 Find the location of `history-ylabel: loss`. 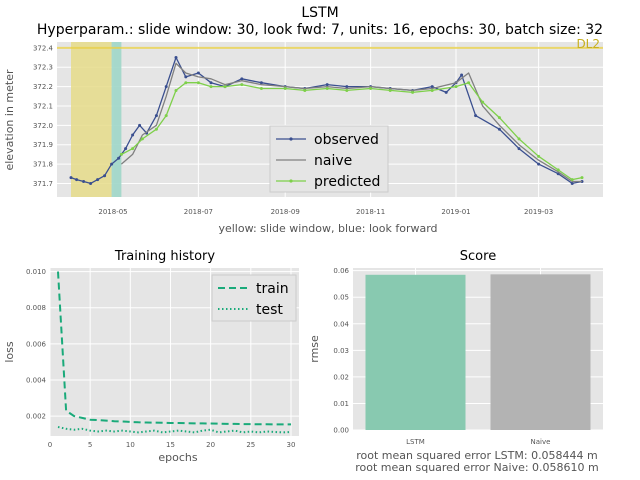

history-ylabel: loss is located at coordinates (9, 352).